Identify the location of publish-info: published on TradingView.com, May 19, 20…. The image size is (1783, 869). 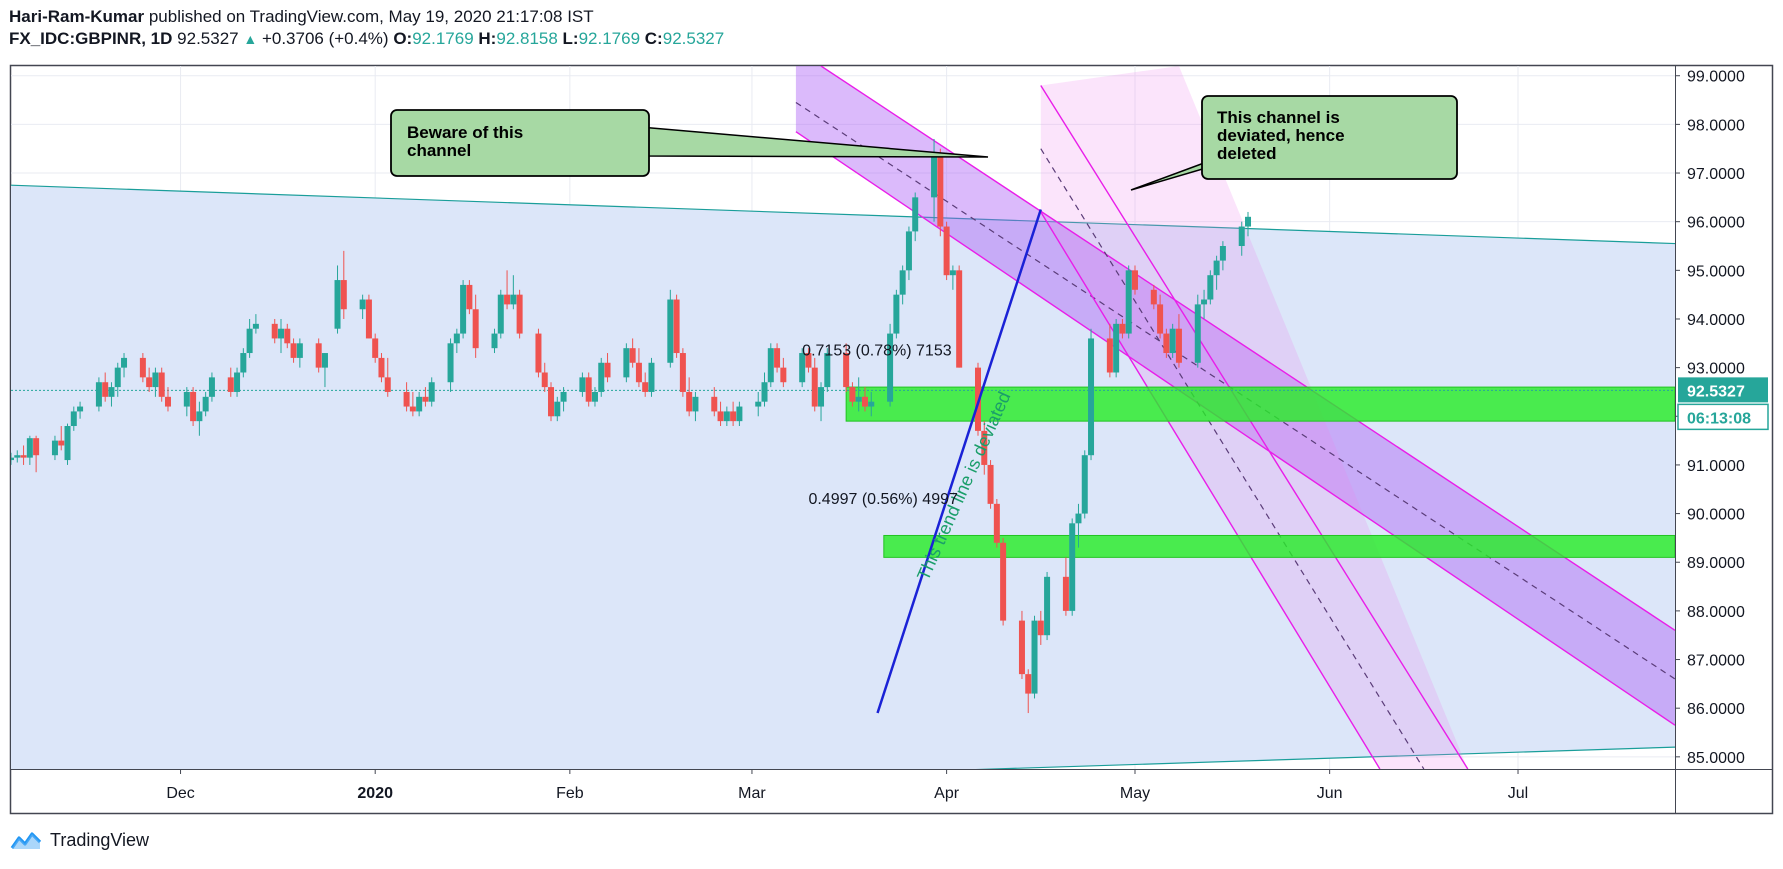
(371, 16).